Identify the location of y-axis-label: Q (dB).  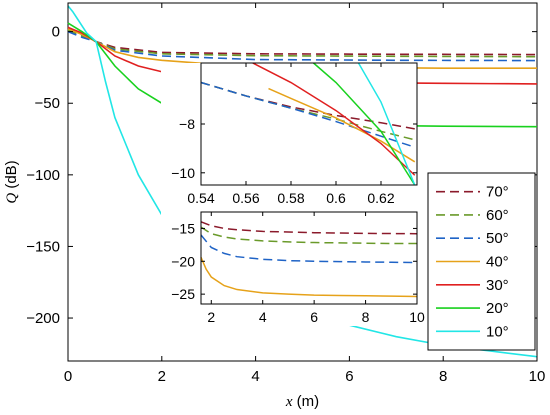
(11, 181).